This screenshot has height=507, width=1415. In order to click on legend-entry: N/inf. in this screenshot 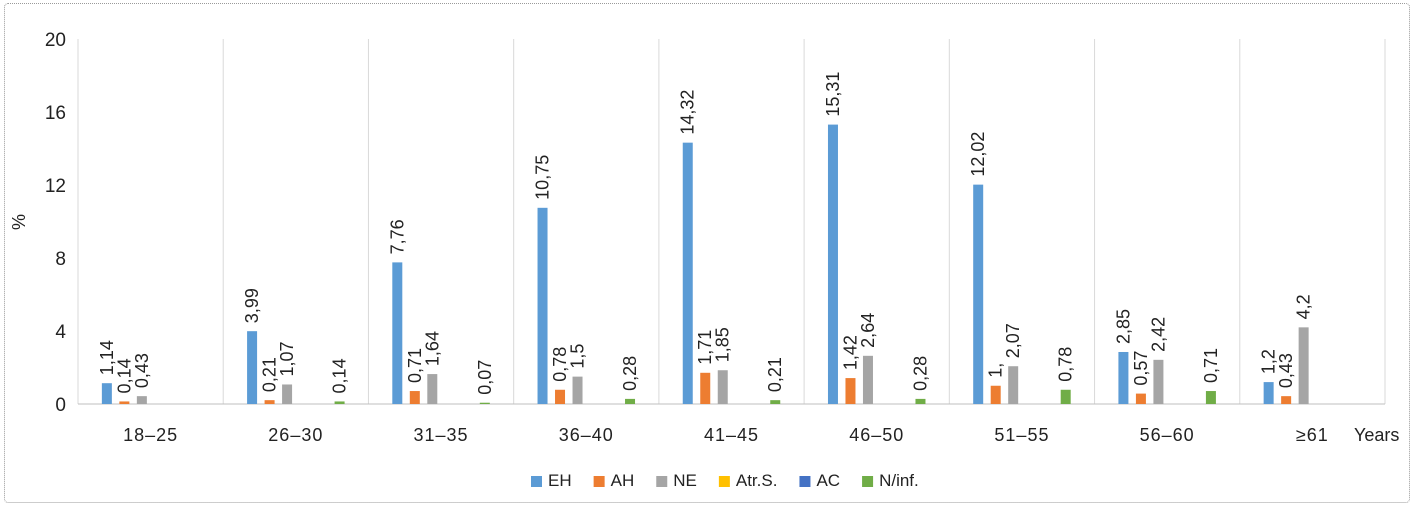, I will do `click(899, 480)`.